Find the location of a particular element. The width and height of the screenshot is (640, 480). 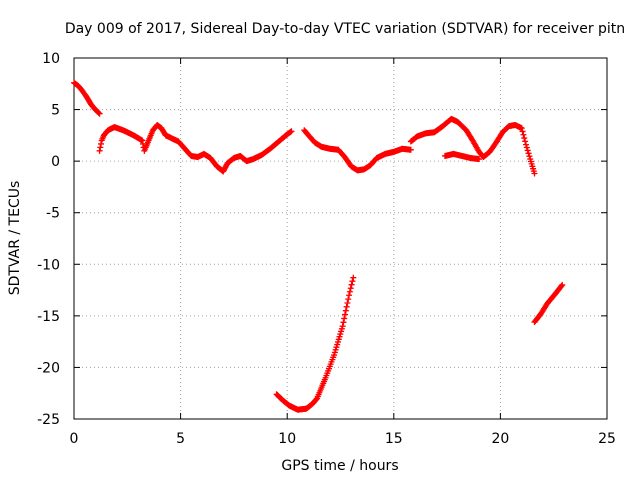

y-tick-label: 10 is located at coordinates (51, 59).